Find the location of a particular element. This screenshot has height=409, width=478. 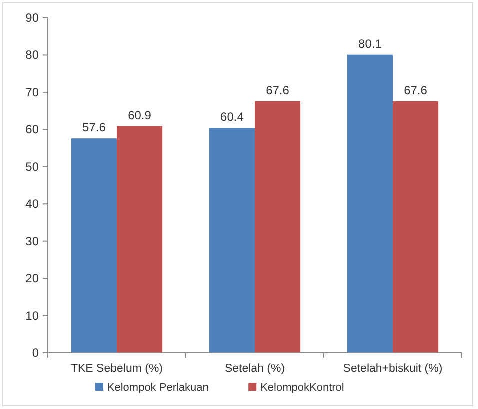

y-tick-label: 30 is located at coordinates (33, 241).